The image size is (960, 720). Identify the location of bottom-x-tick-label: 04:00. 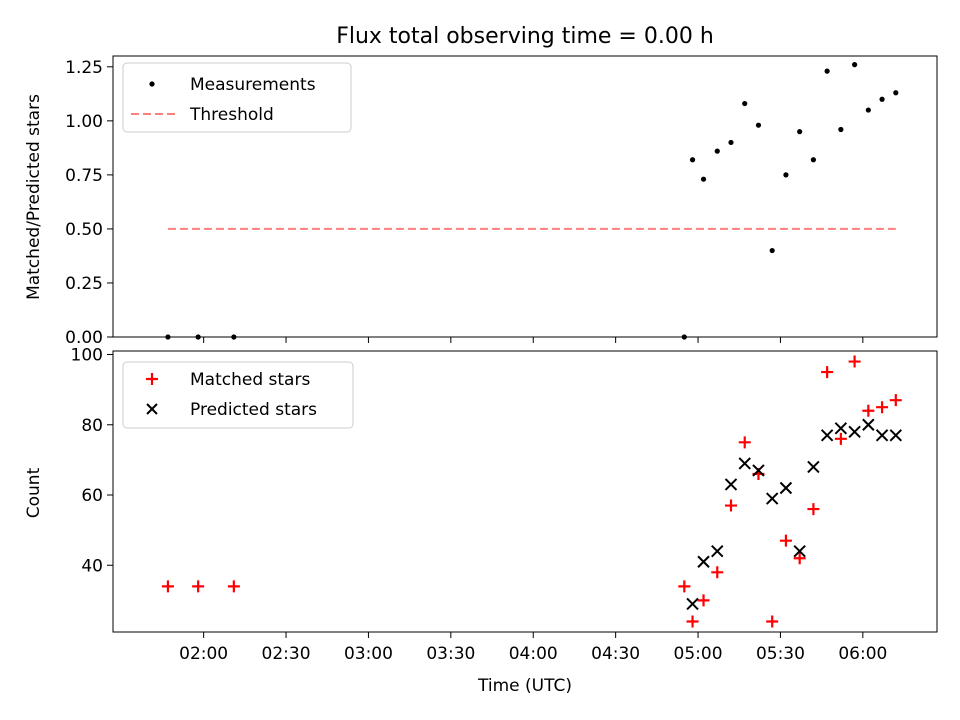
(533, 654).